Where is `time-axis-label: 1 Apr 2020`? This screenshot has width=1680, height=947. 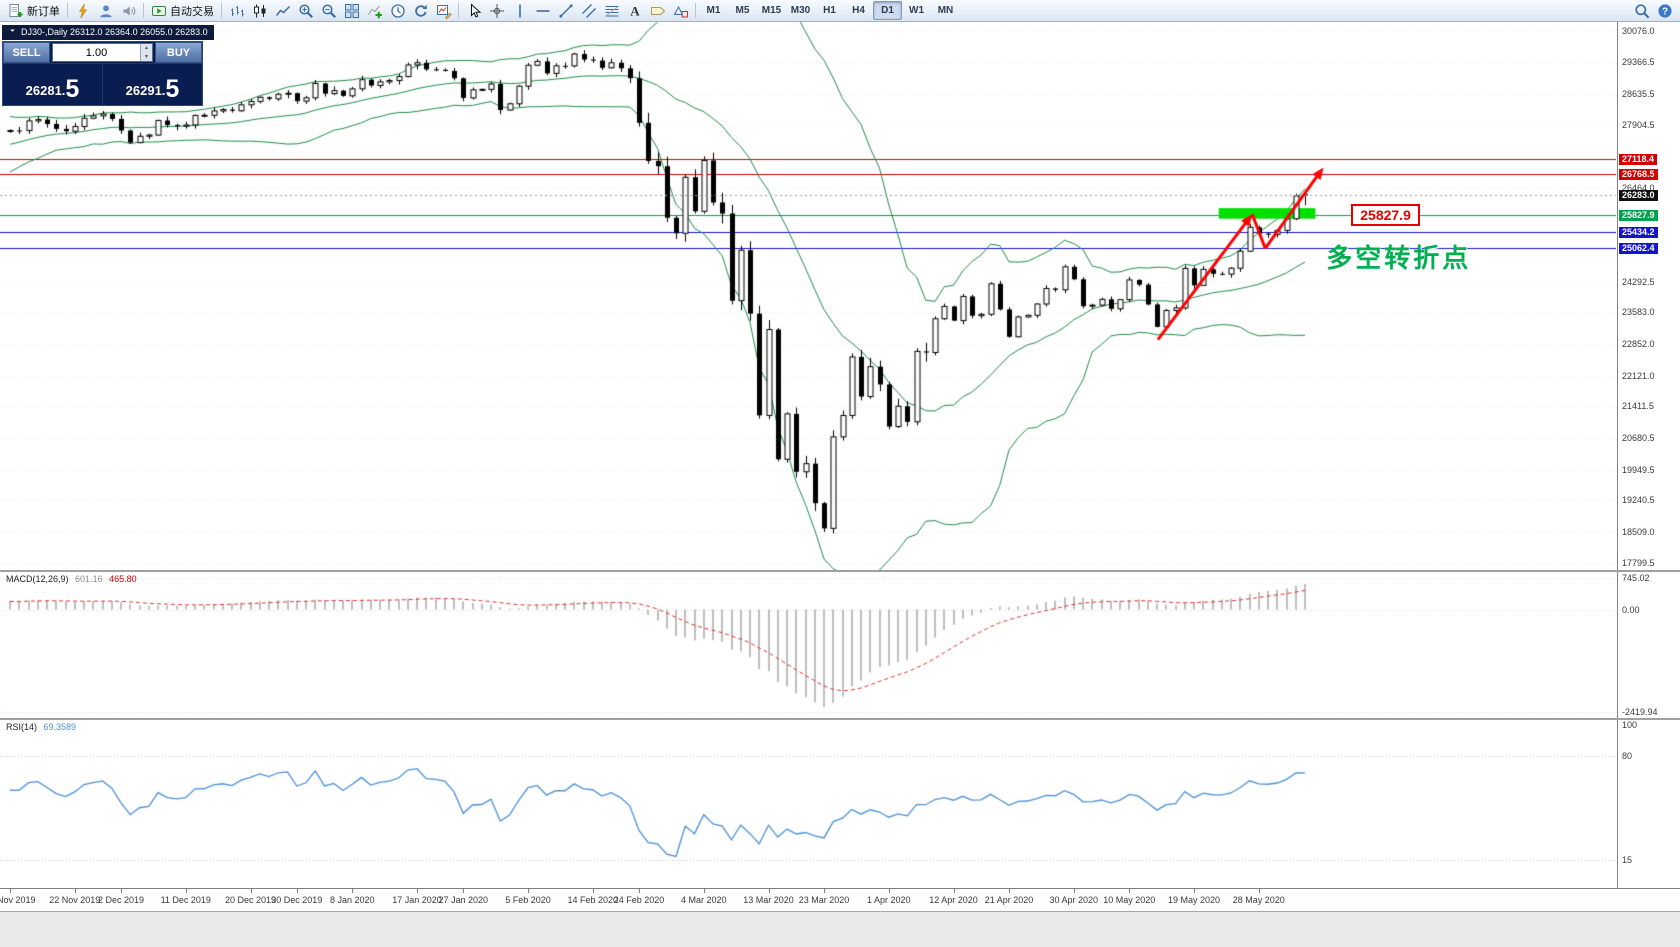
time-axis-label: 1 Apr 2020 is located at coordinates (888, 900).